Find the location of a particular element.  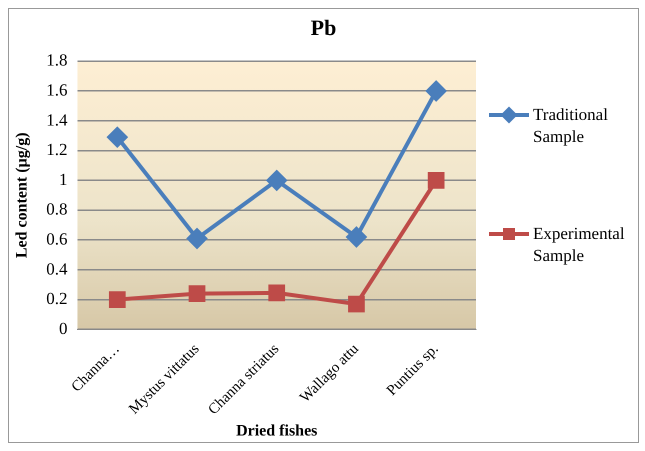

y-tick-label: 1.8 is located at coordinates (57, 60).